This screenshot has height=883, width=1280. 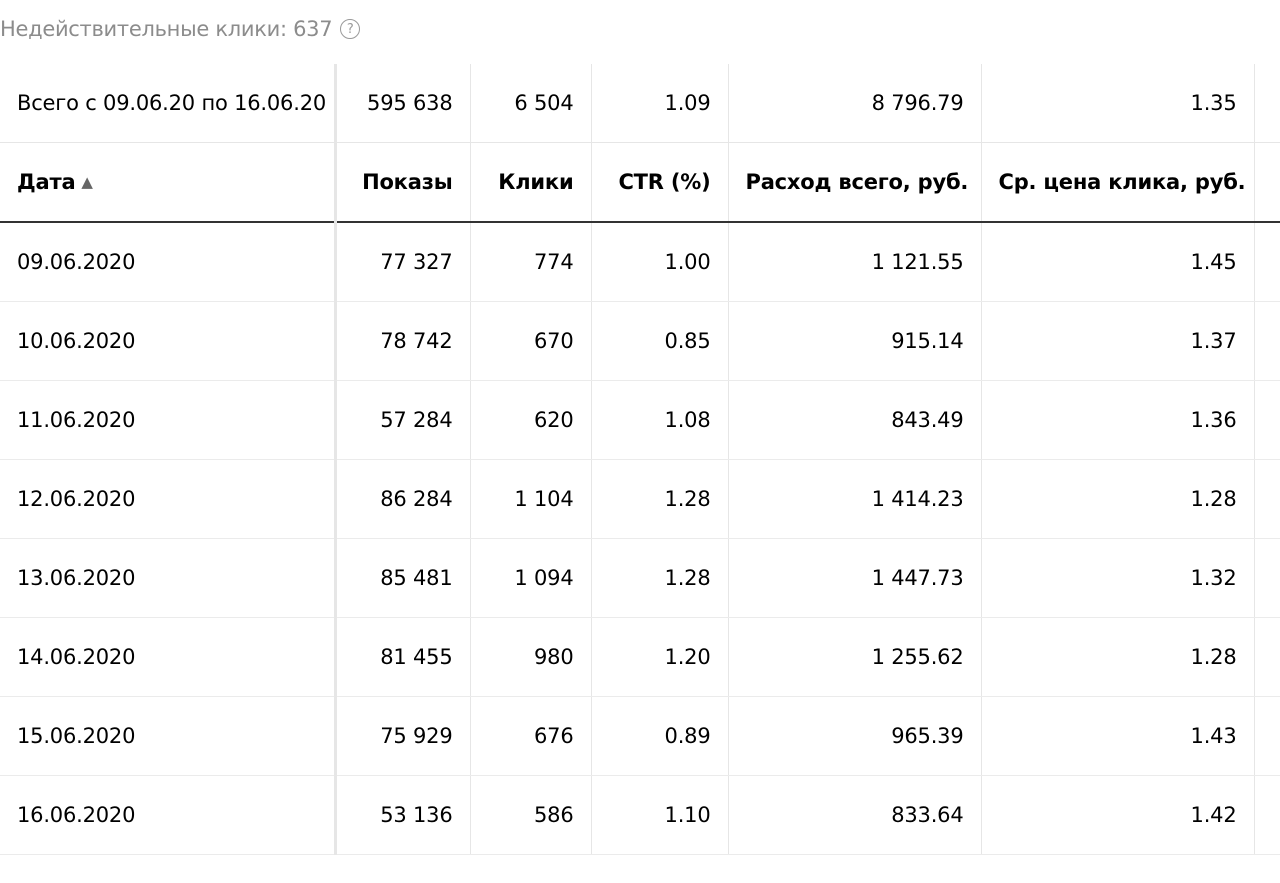 I want to click on table-cell-impressions: 81 455, so click(x=403, y=657).